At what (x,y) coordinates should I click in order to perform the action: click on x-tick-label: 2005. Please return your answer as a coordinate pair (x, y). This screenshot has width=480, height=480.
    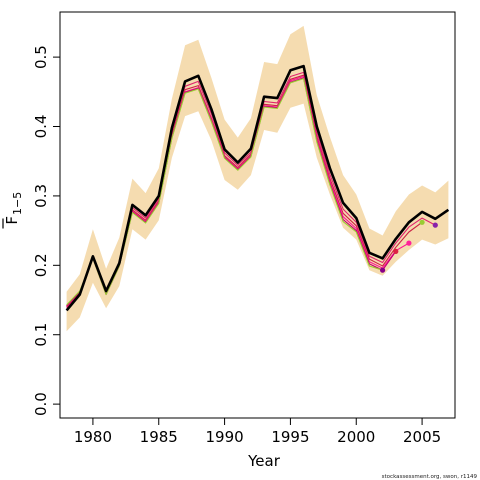
    Looking at the image, I should click on (422, 437).